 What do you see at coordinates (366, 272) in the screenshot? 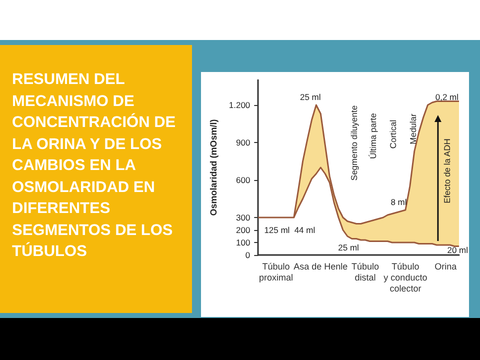
I see `x-tick-label: Túbulo distal` at bounding box center [366, 272].